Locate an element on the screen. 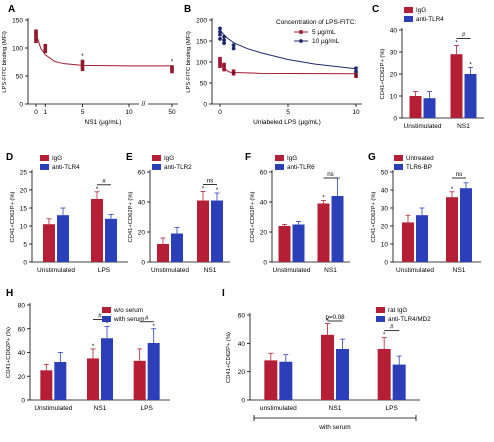 Image resolution: width=494 pixels, height=442 pixels. panel-letter: G is located at coordinates (372, 157).